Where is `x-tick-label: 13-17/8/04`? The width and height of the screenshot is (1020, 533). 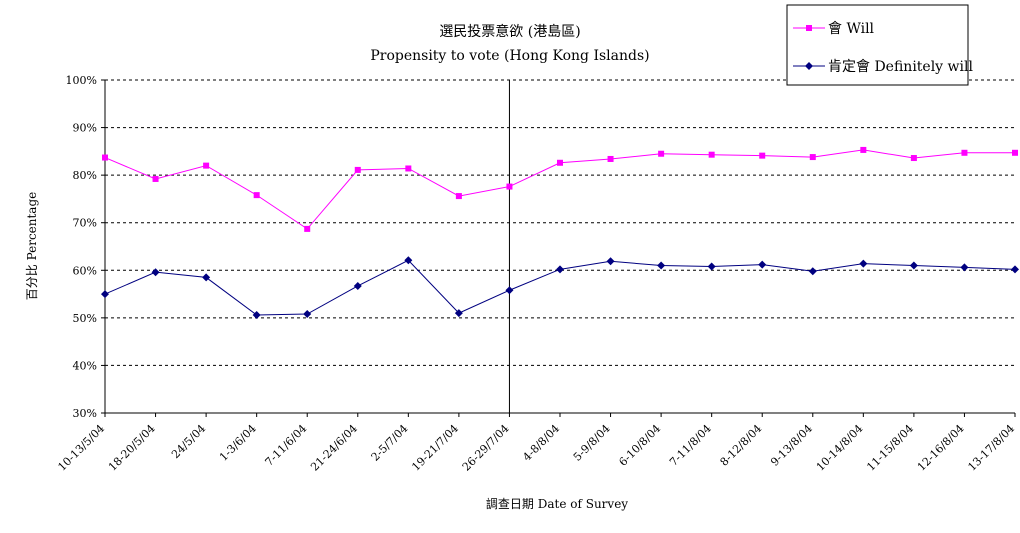 x-tick-label: 13-17/8/04 is located at coordinates (991, 448).